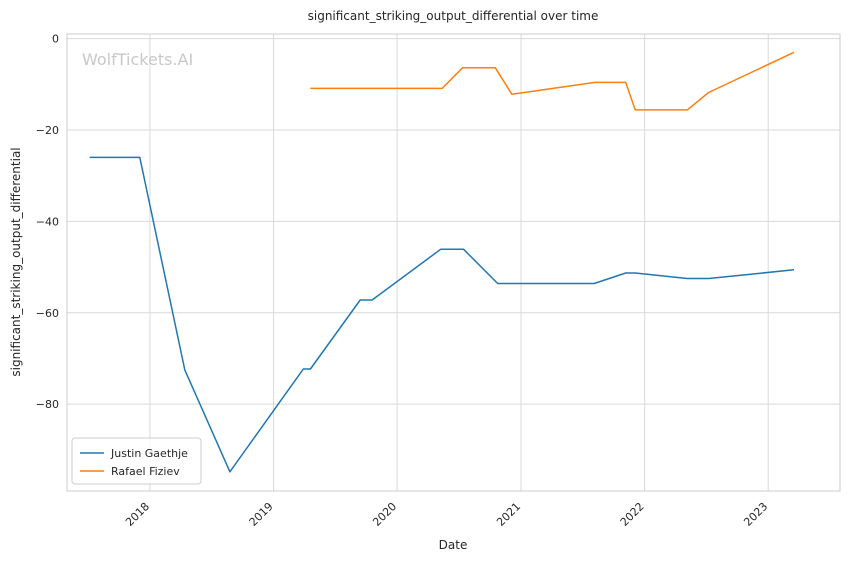 This screenshot has width=850, height=561. I want to click on x-tick-labels: 2018 2019 2020 2021 2022 2023, so click(446, 514).